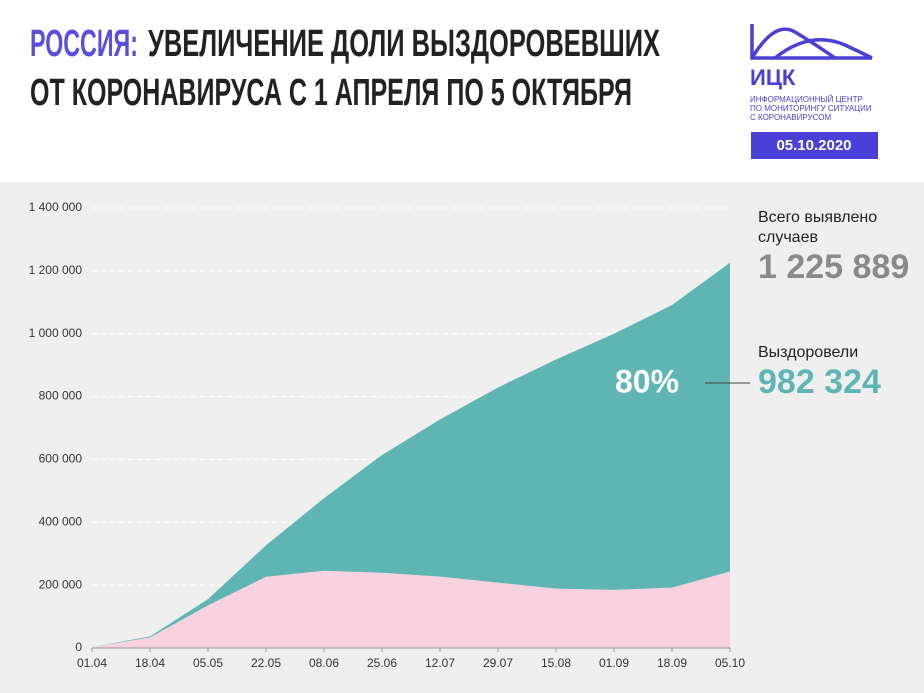 The height and width of the screenshot is (693, 924). I want to click on x-tick-label: 08.06, so click(324, 663).